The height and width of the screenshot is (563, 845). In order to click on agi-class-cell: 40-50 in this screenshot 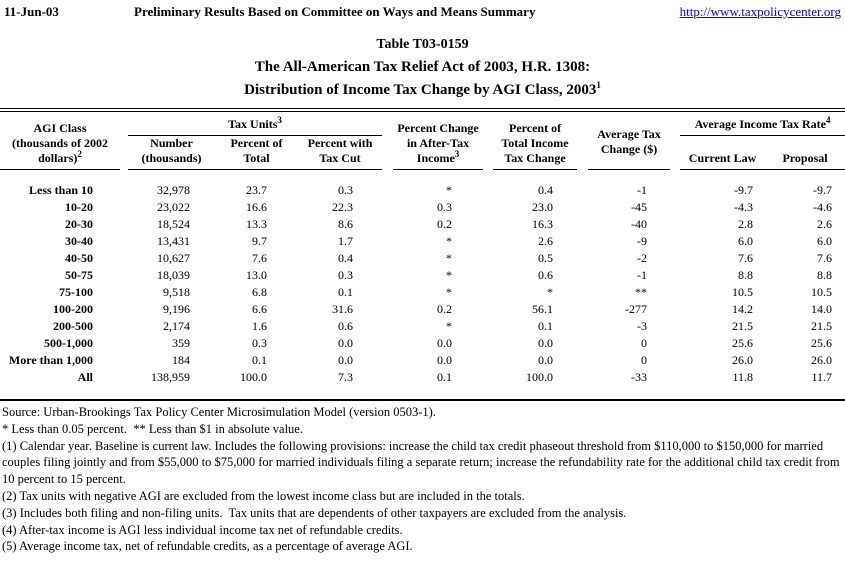, I will do `click(79, 258)`.